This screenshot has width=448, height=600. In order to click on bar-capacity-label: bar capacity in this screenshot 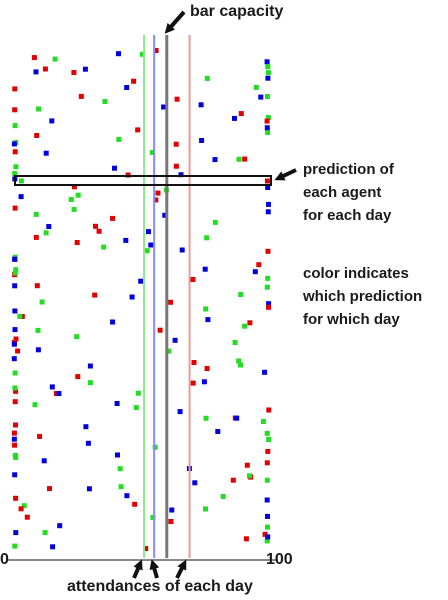, I will do `click(237, 11)`.